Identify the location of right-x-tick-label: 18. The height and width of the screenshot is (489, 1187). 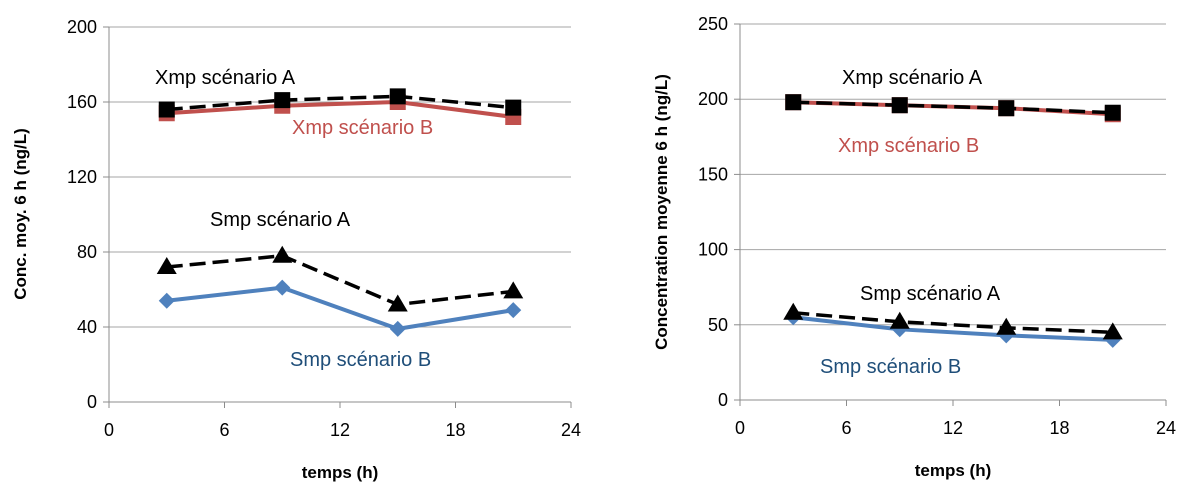
(1059, 428).